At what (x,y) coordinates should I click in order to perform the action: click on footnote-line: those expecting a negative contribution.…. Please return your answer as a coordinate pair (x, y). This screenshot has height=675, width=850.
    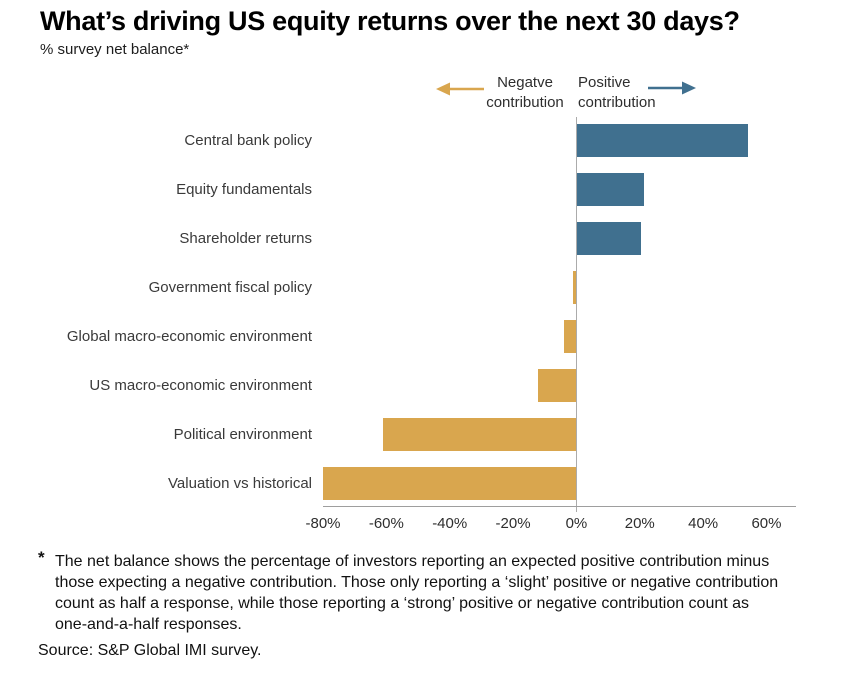
    Looking at the image, I should click on (417, 582).